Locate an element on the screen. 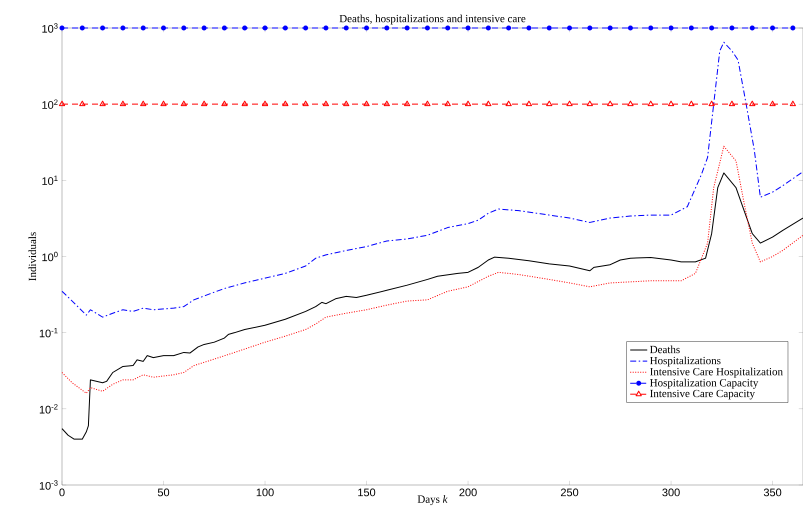  chart-title: Deaths, hospitalizations and intensive care is located at coordinates (433, 19).